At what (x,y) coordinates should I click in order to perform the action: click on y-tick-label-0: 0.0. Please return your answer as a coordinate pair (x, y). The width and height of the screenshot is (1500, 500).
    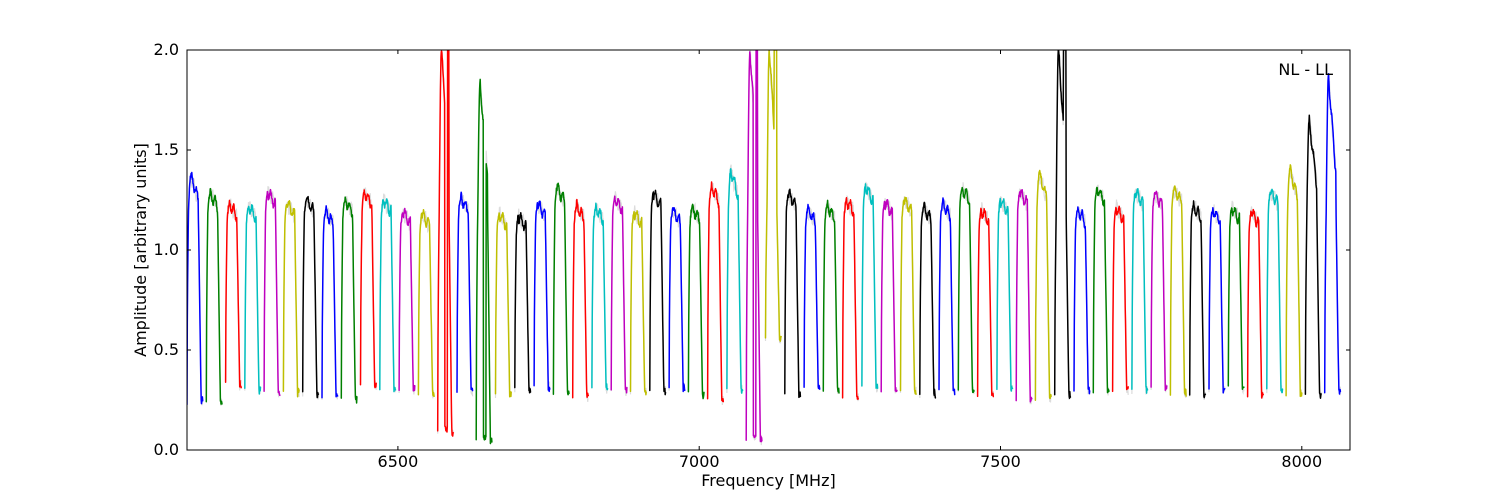
    Looking at the image, I should click on (166, 449).